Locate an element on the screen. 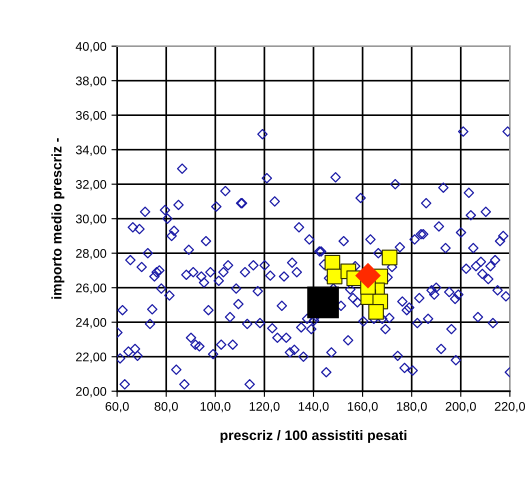 Image resolution: width=530 pixels, height=486 pixels. y-tick-label: 26,00 is located at coordinates (91, 289).